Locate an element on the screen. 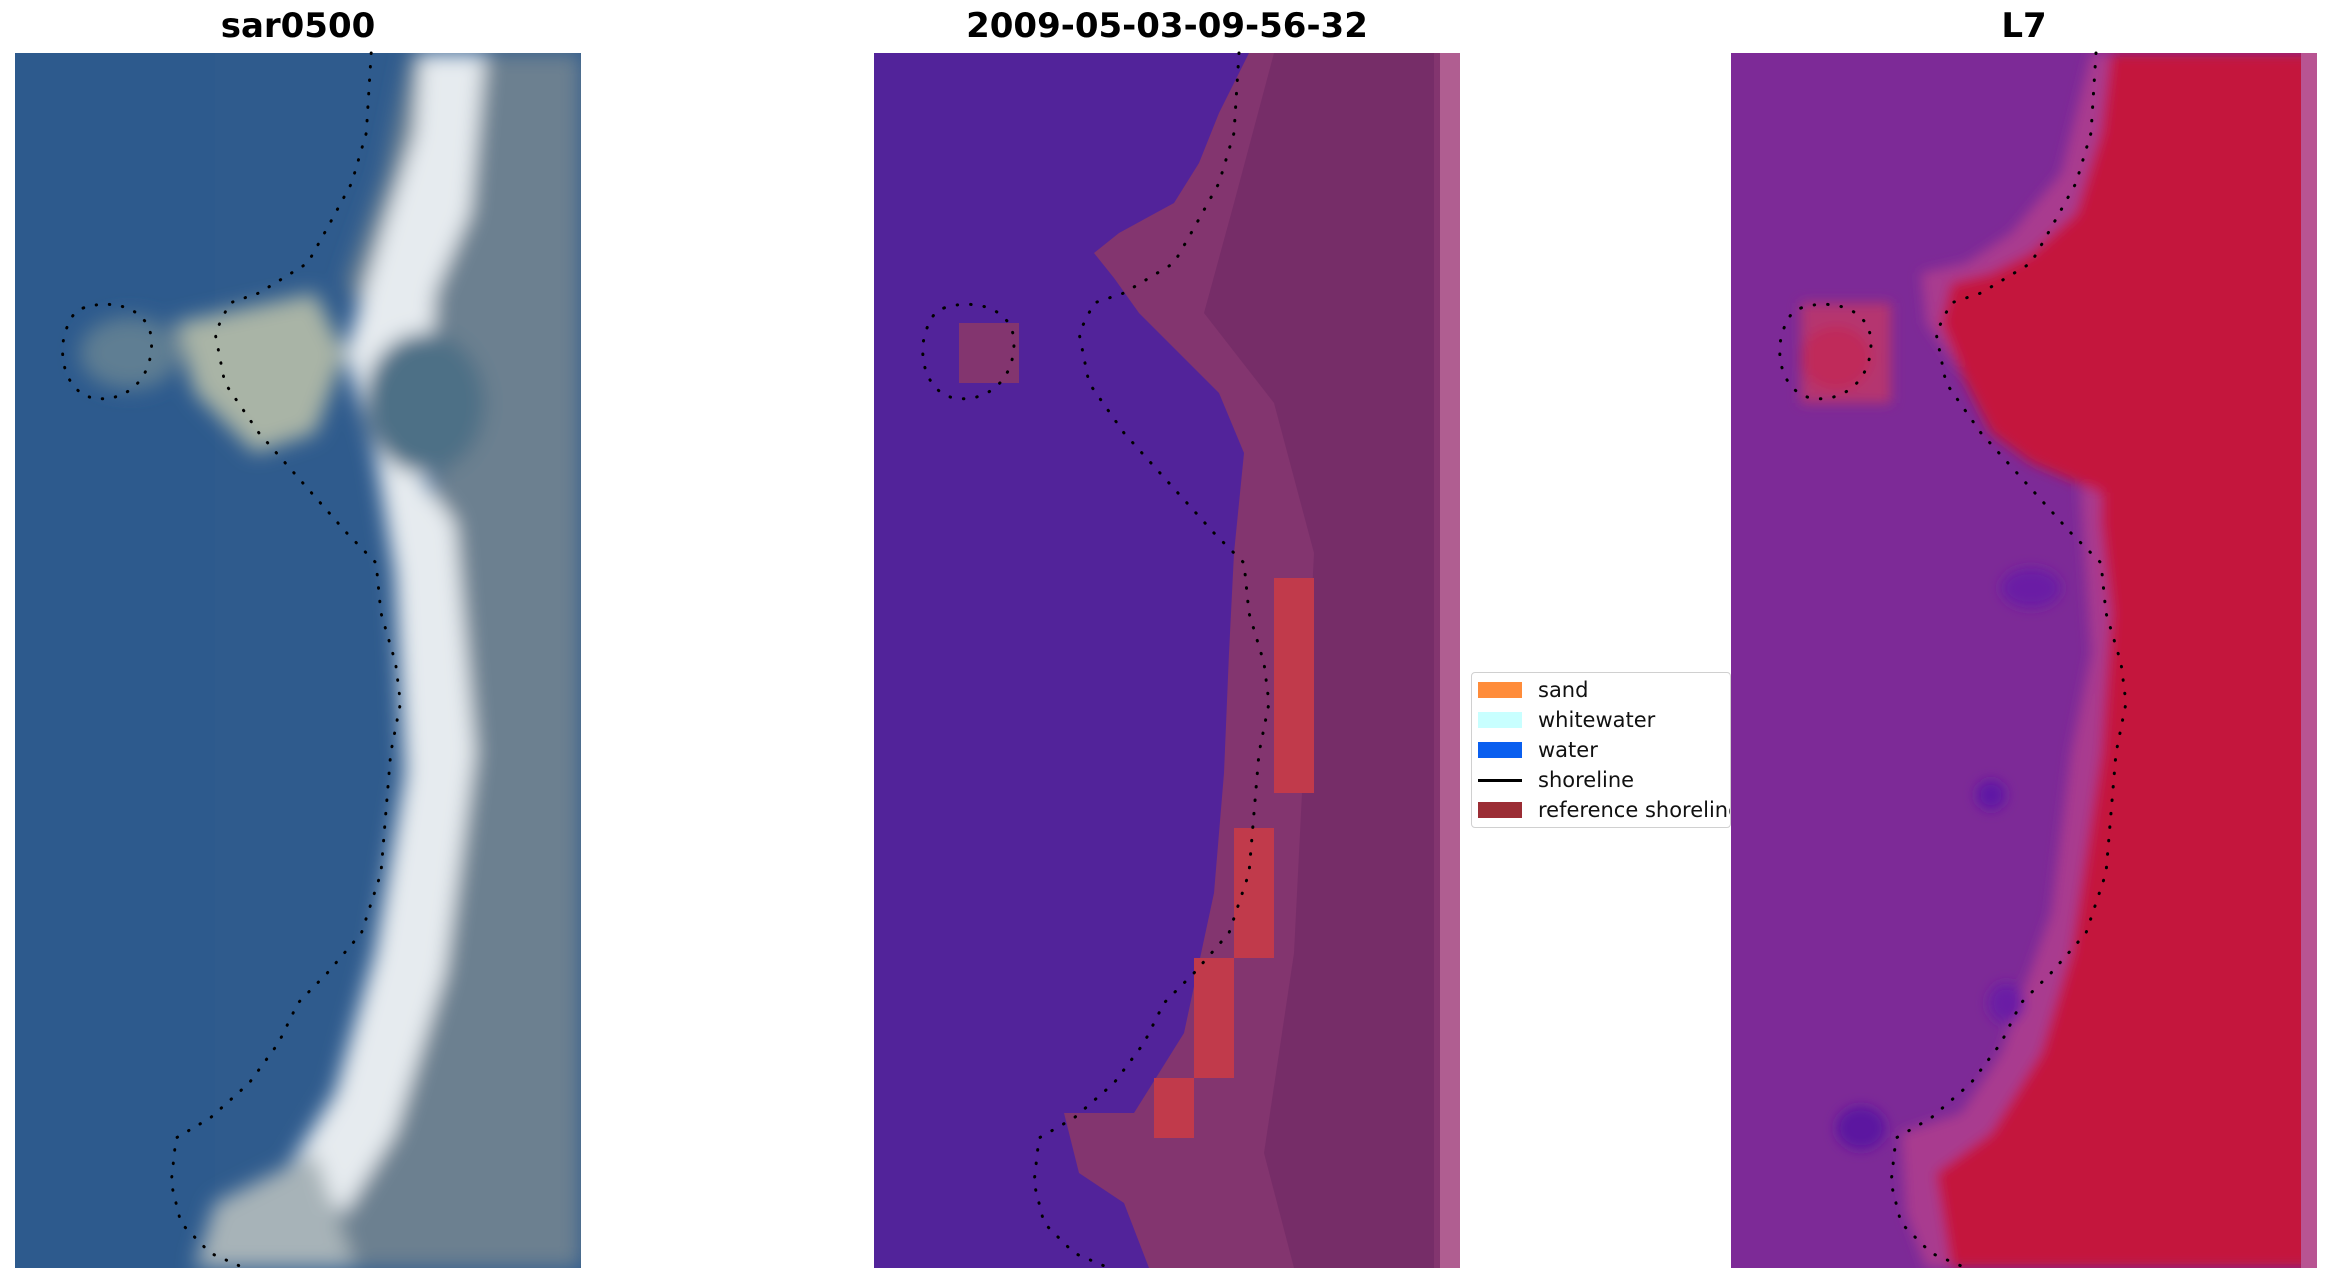  reference-shoreline-swatch is located at coordinates (1500, 810).